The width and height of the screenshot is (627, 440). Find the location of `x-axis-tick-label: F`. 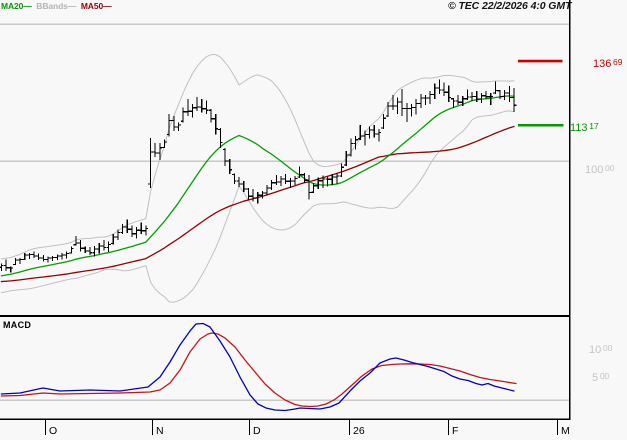

x-axis-tick-label: F is located at coordinates (455, 431).